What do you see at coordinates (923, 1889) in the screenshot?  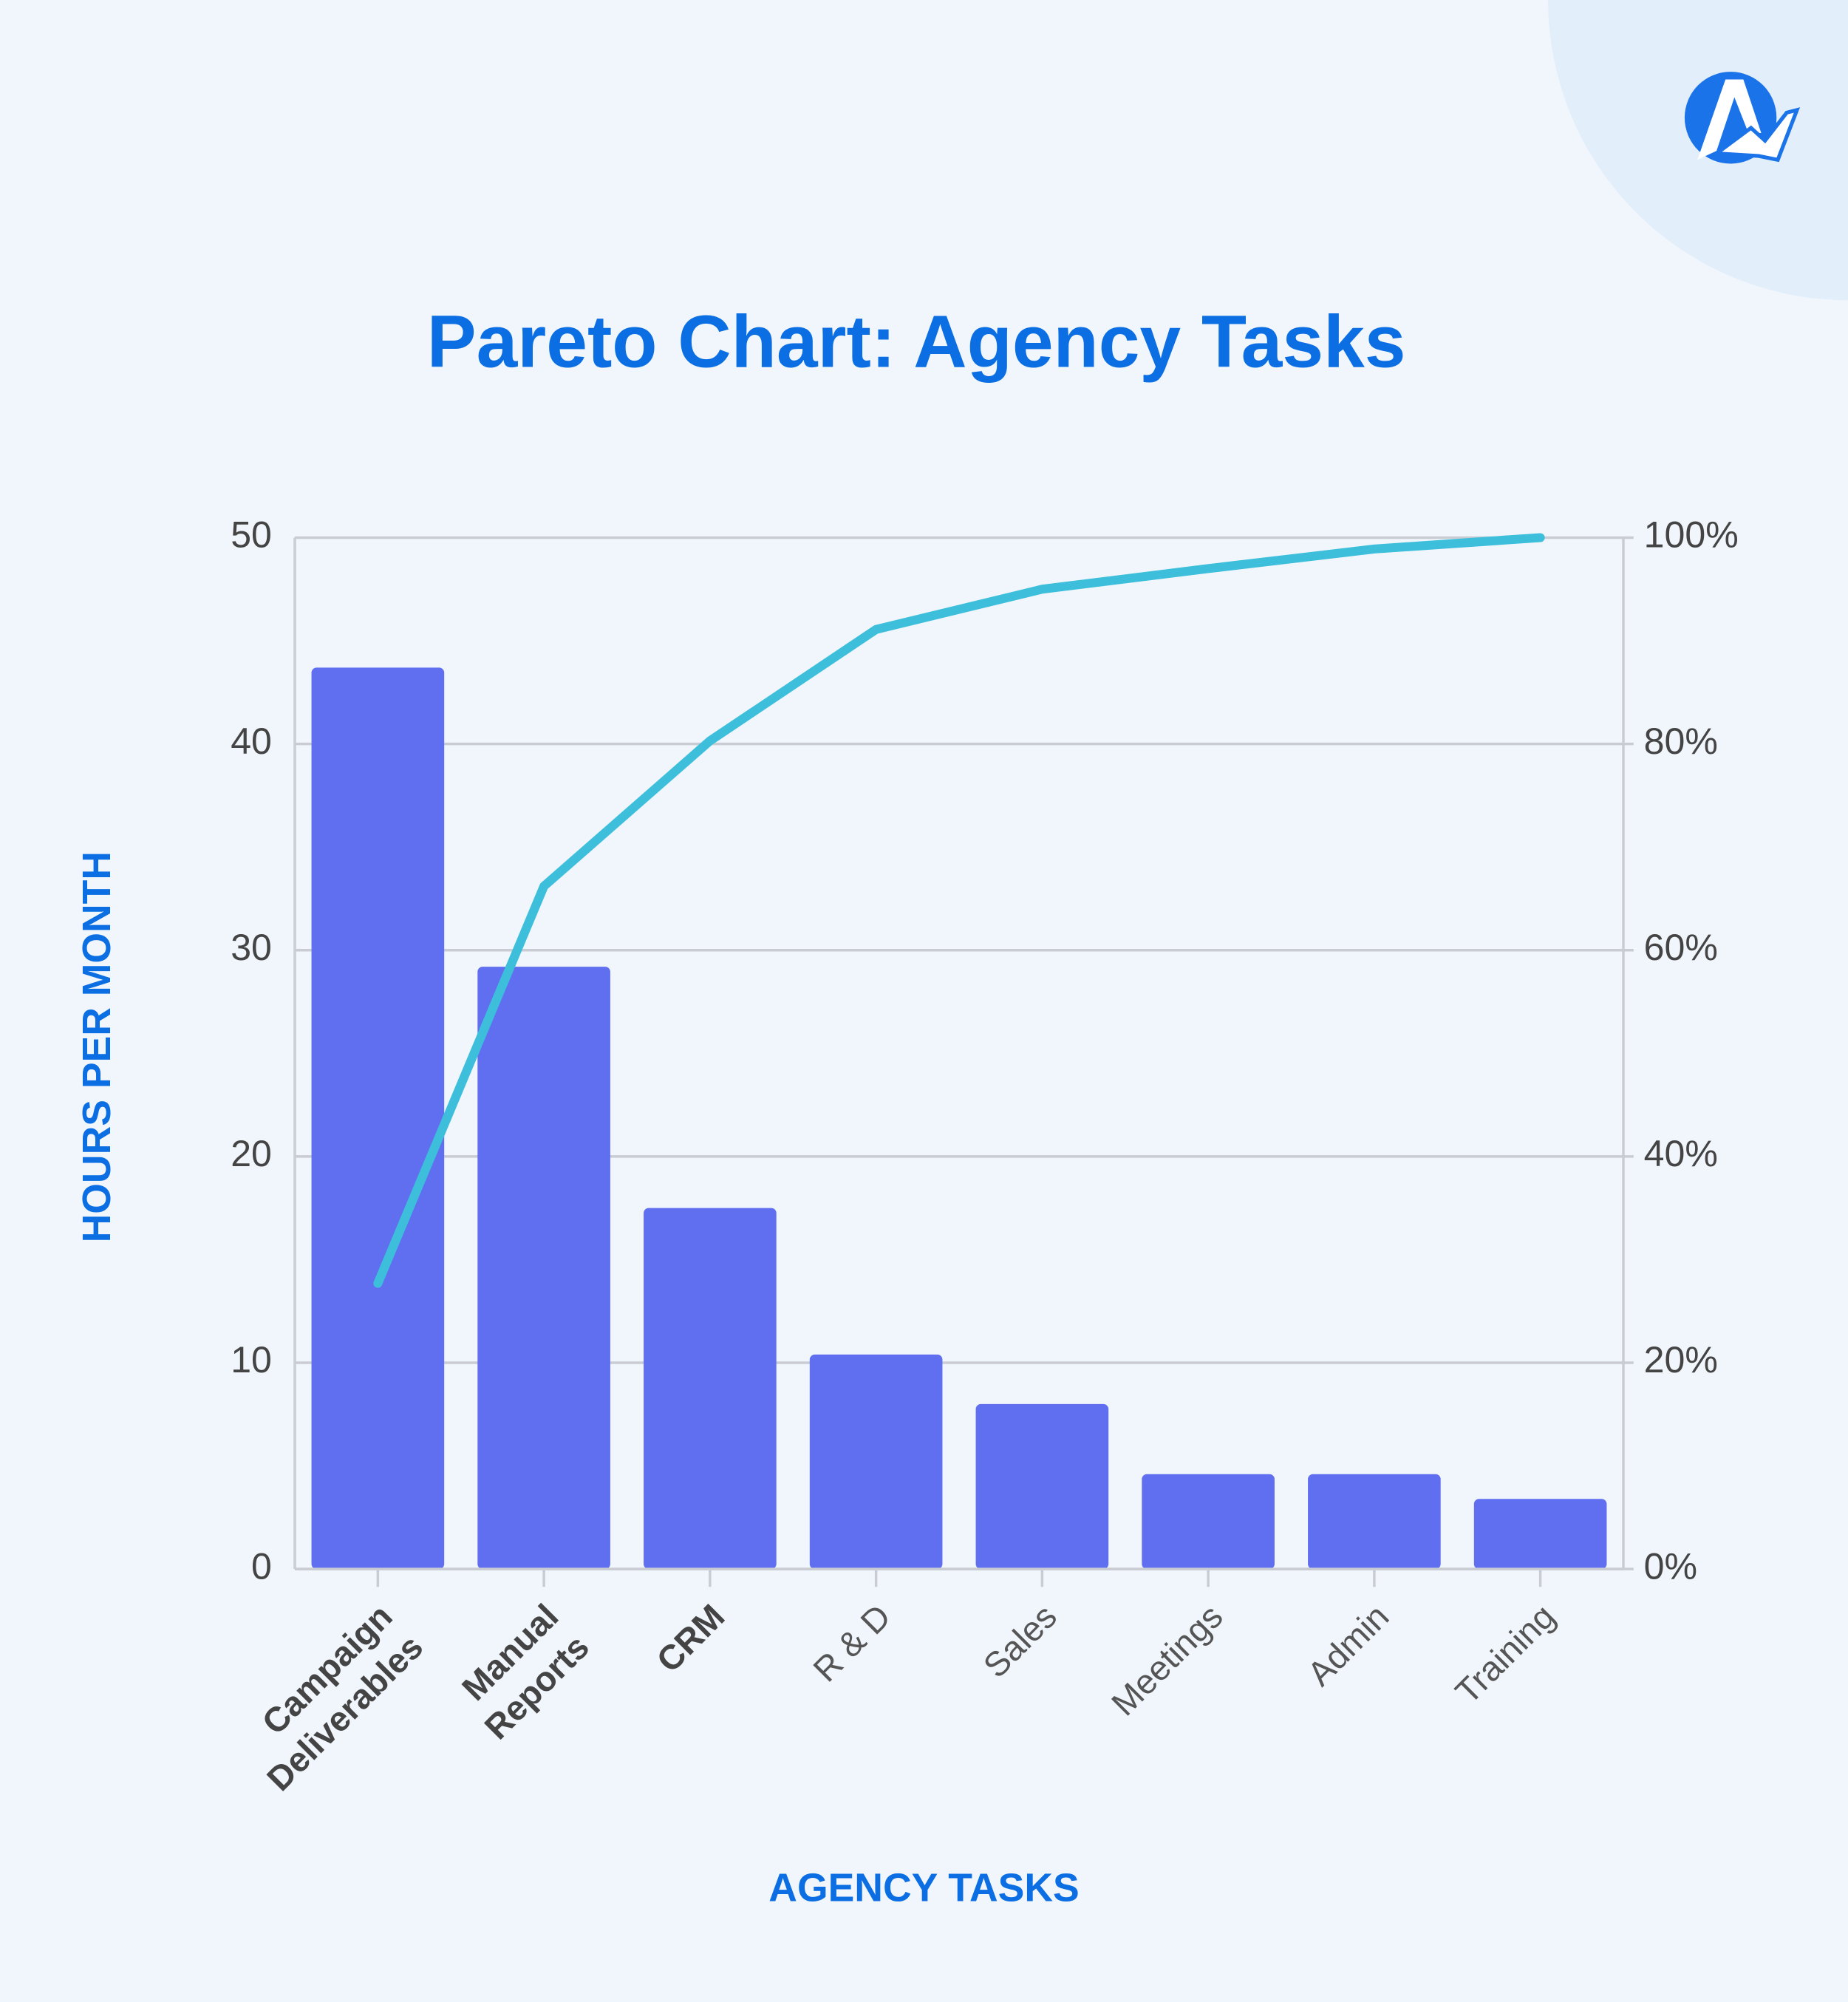 I see `x-axis-title: AGENCY TASKS` at bounding box center [923, 1889].